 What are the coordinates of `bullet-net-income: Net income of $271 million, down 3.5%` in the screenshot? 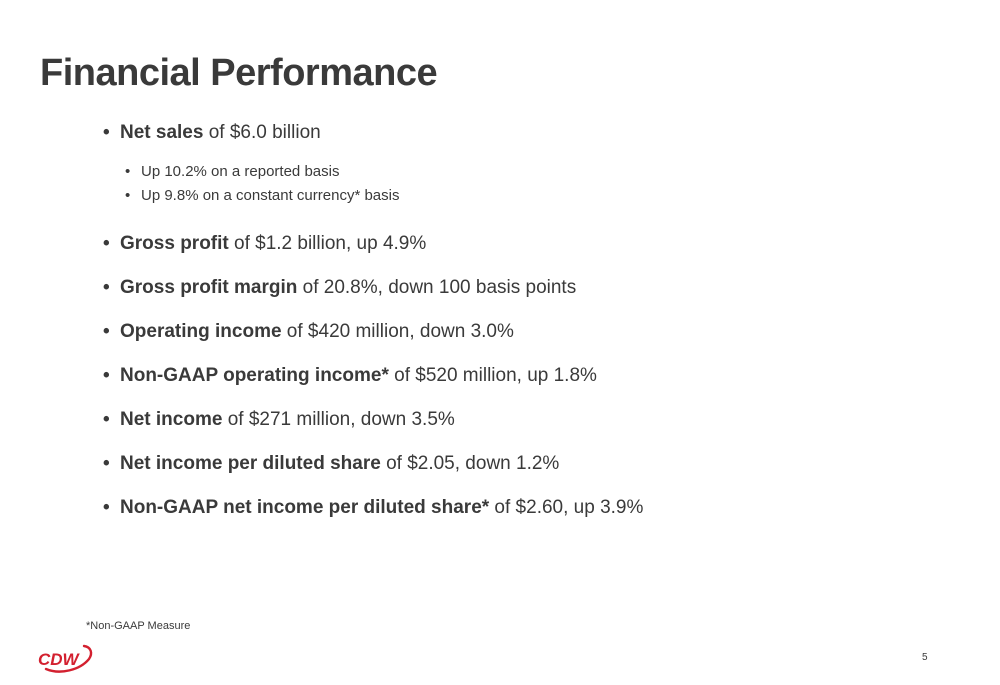 It's located at (533, 420).